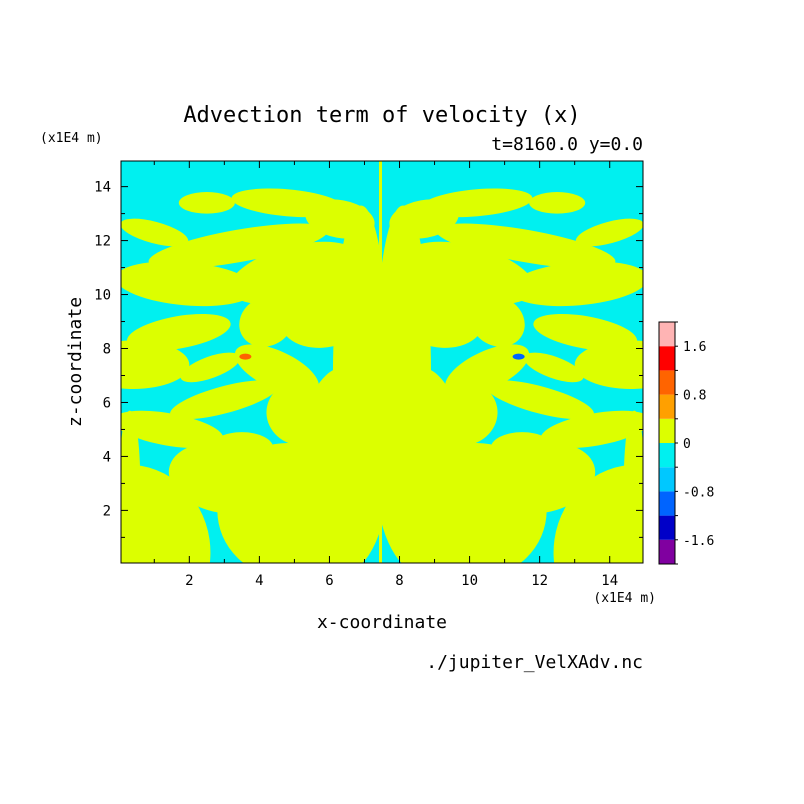 This screenshot has height=804, width=804. Describe the element at coordinates (107, 457) in the screenshot. I see `y-tick-label: 4` at that location.